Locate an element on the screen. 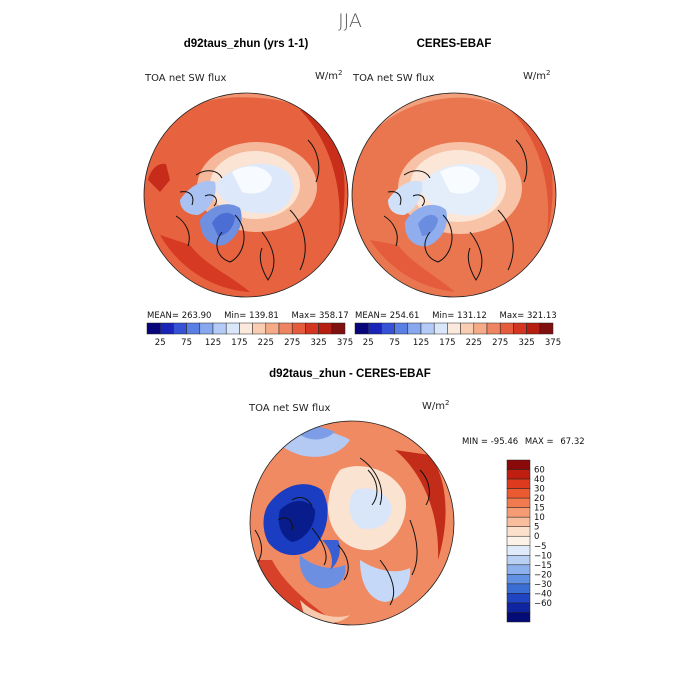 The width and height of the screenshot is (700, 700). panel-diff-title: d92taus_zhun - CERES-EBAF is located at coordinates (350, 374).